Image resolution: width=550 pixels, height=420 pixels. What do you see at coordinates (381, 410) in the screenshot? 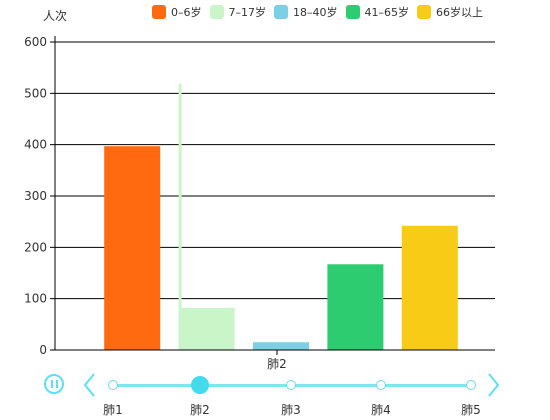
I see `timeline-label: 肺4` at bounding box center [381, 410].